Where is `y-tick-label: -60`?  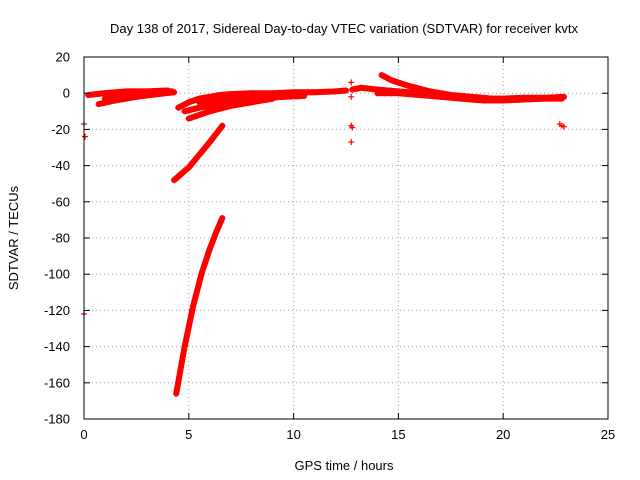
y-tick-label: -60 is located at coordinates (60, 201).